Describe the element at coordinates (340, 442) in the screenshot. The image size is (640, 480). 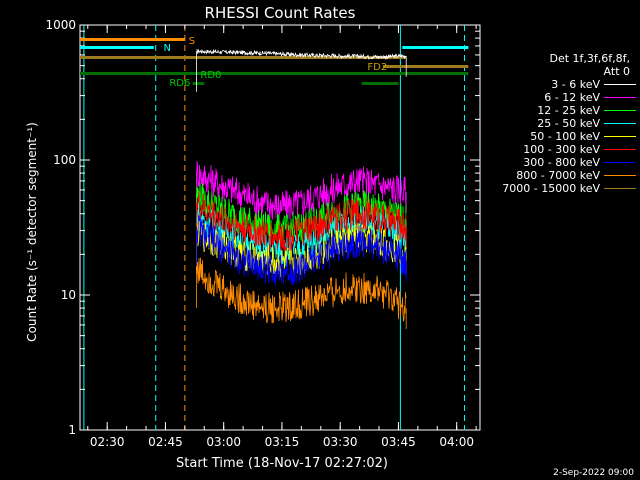
I see `x-tick-label: 03:30` at that location.